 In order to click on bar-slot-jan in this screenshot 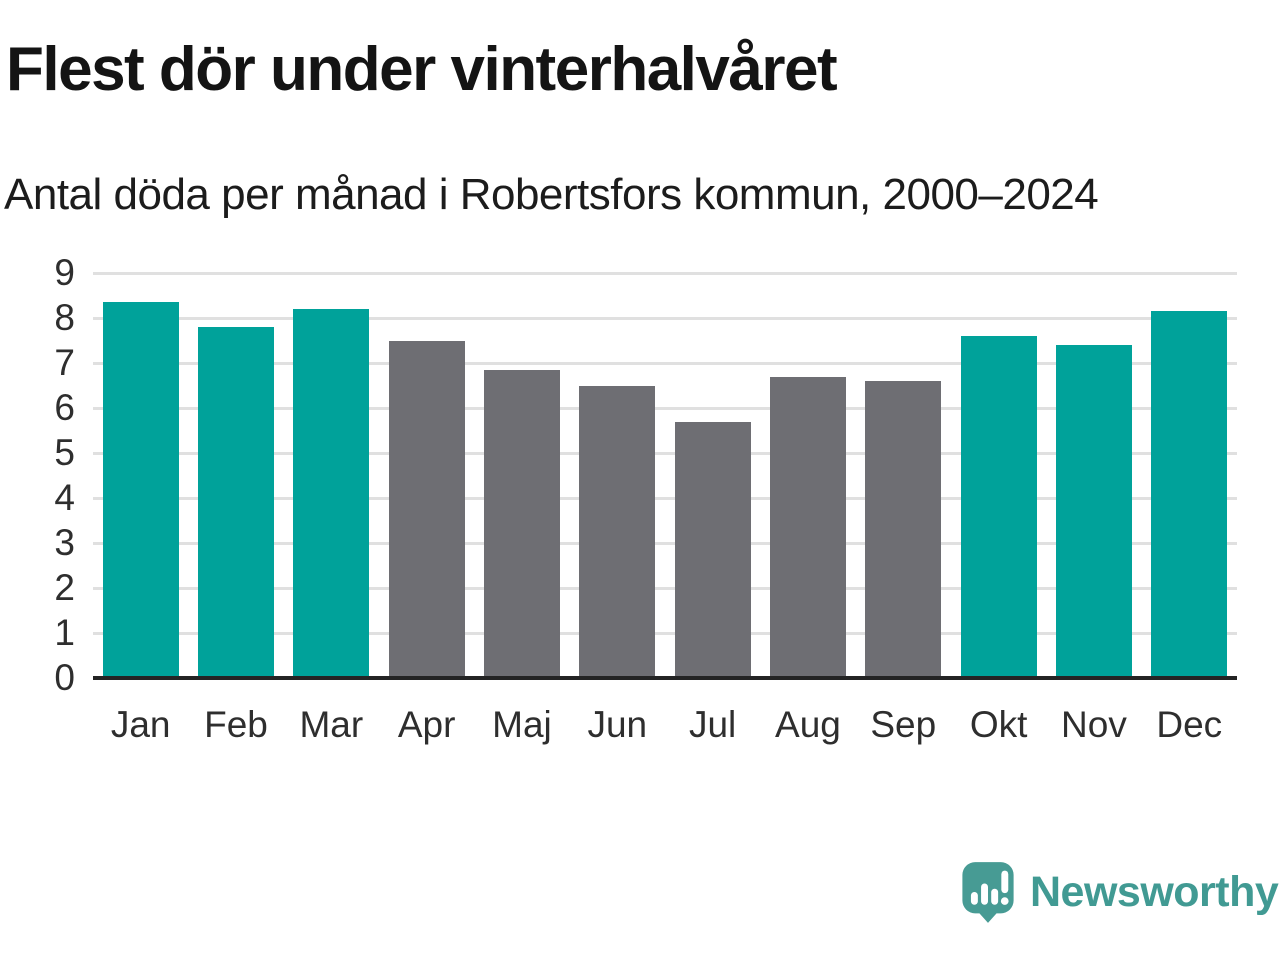, I will do `click(140, 475)`.